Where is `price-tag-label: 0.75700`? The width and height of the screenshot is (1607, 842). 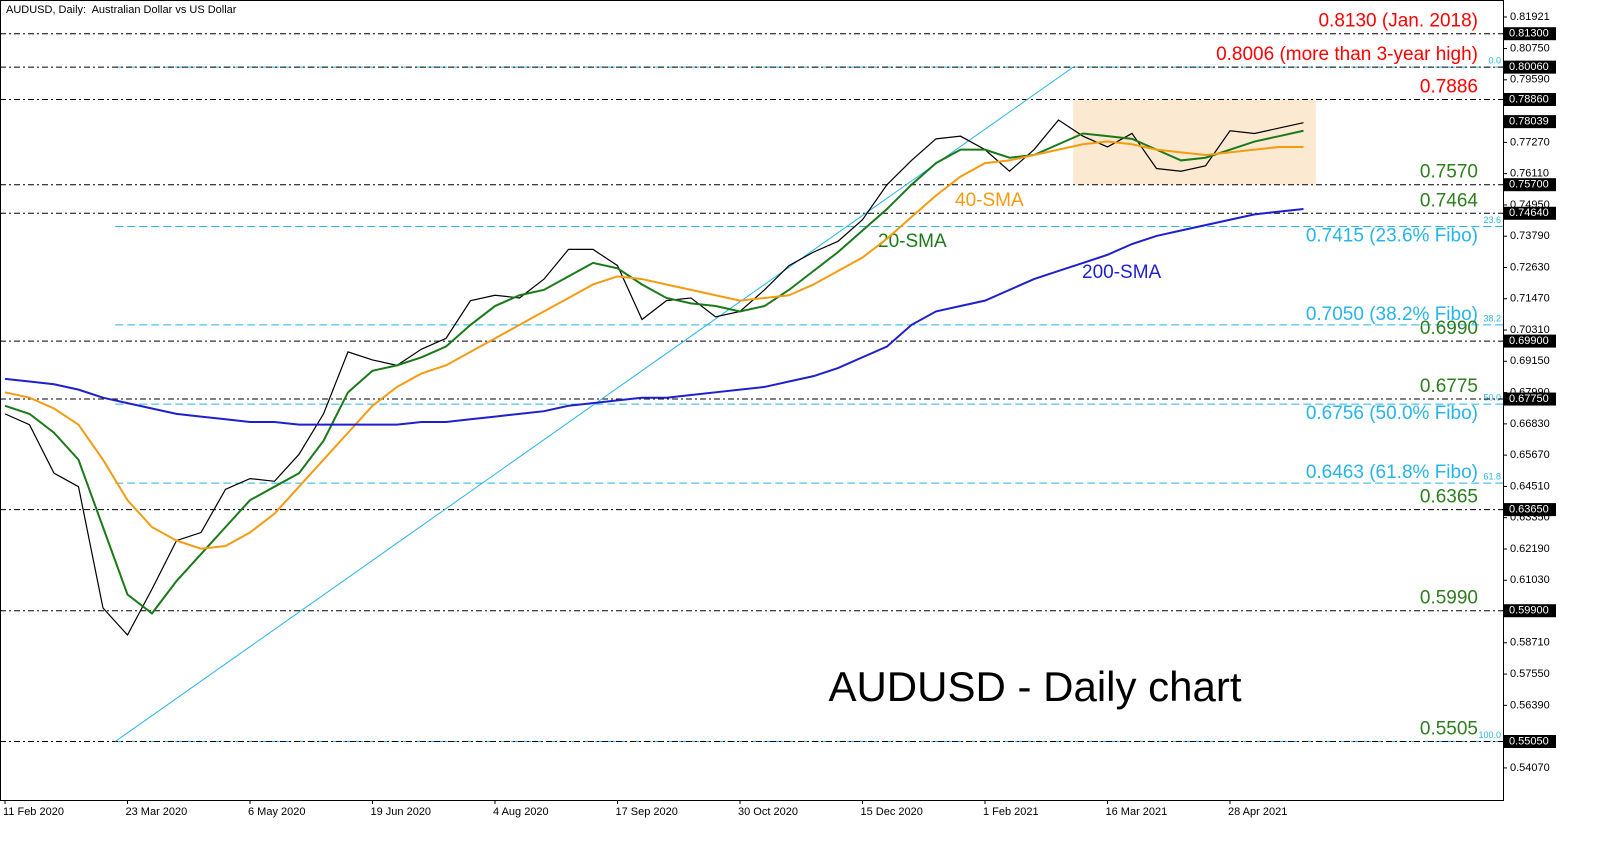
price-tag-label: 0.75700 is located at coordinates (1529, 185).